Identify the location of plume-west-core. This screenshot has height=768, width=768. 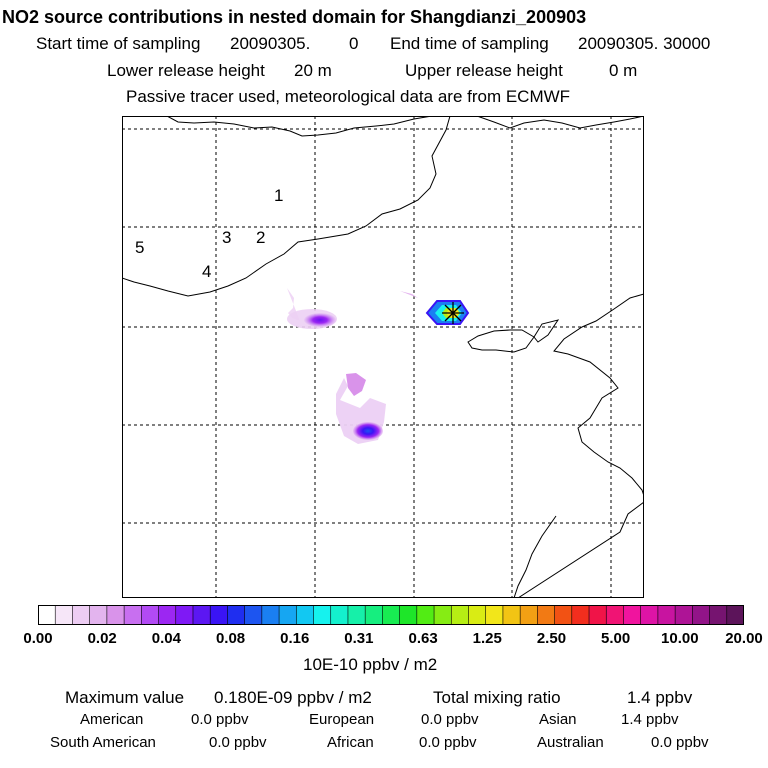
(320, 320).